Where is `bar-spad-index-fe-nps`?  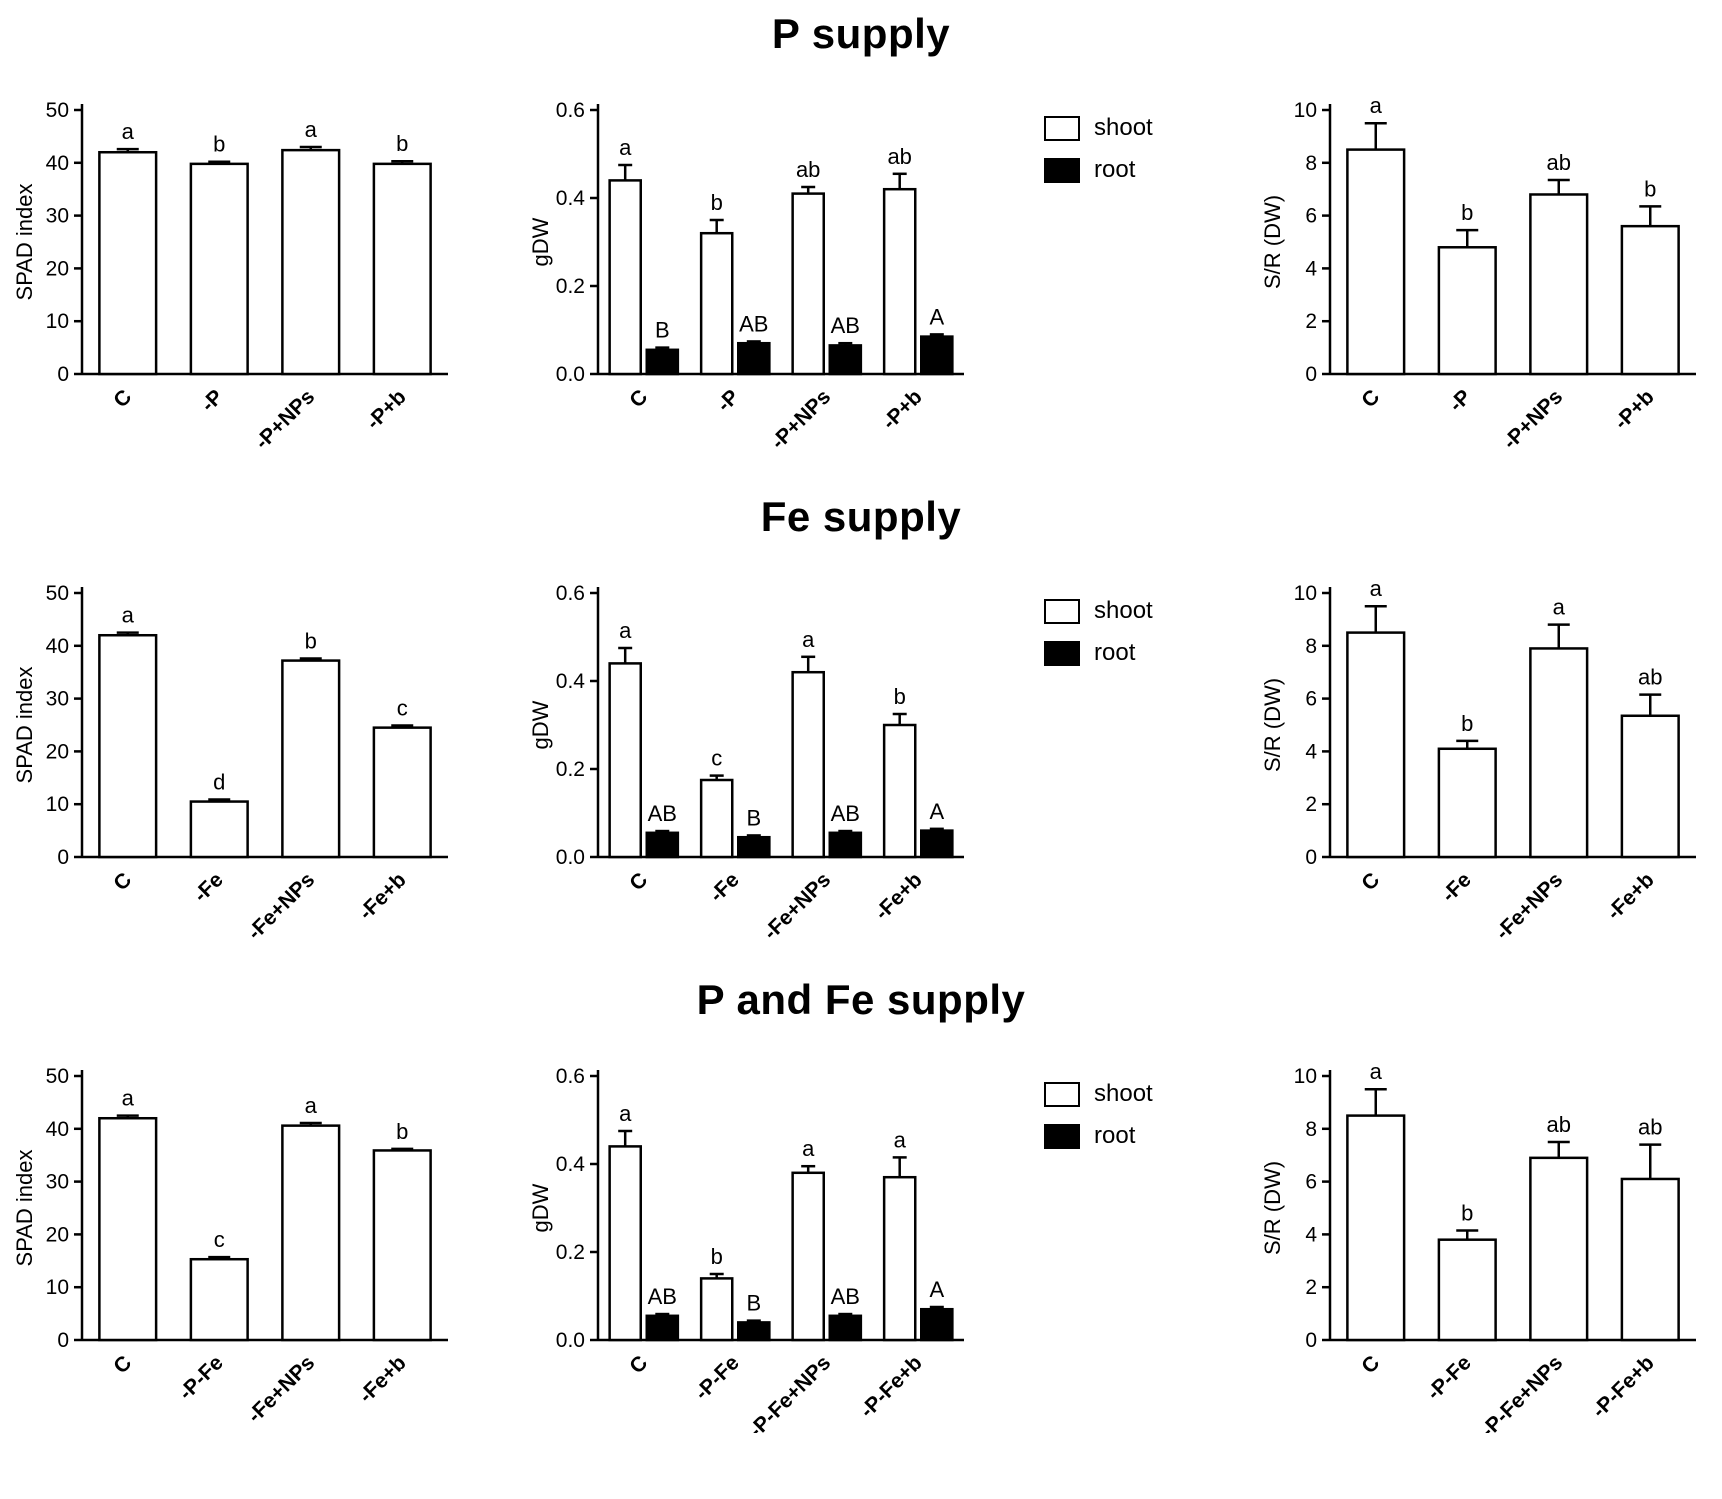
bar-spad-index-fe-nps is located at coordinates (311, 759).